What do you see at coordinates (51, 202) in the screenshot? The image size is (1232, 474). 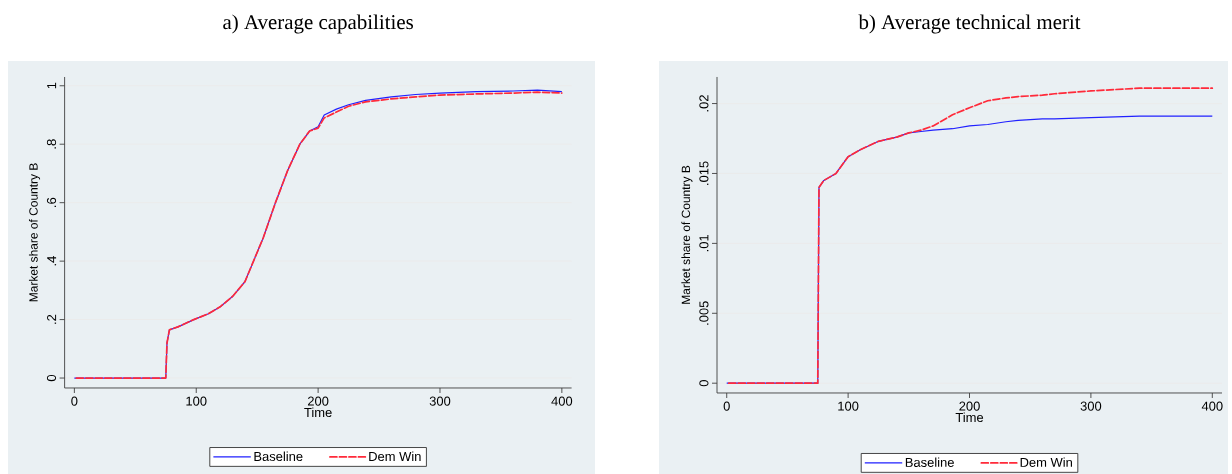 I see `y-tick-label: .6` at bounding box center [51, 202].